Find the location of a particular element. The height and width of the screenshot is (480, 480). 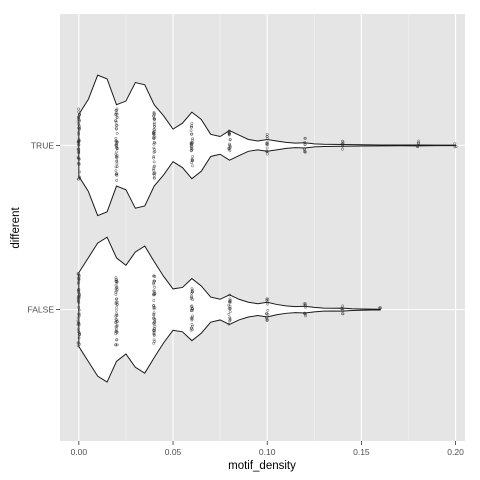

y-axis-title: different is located at coordinates (16, 228).